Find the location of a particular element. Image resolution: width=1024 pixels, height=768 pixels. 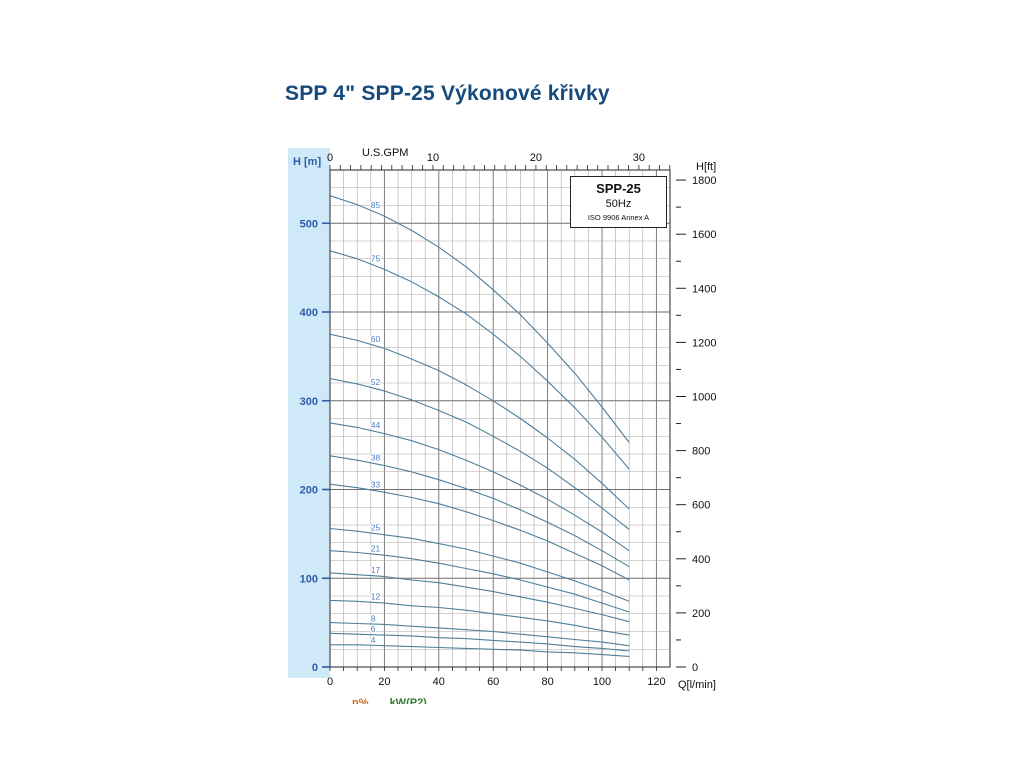

efficiency-legend-label: η% is located at coordinates (360, 700).